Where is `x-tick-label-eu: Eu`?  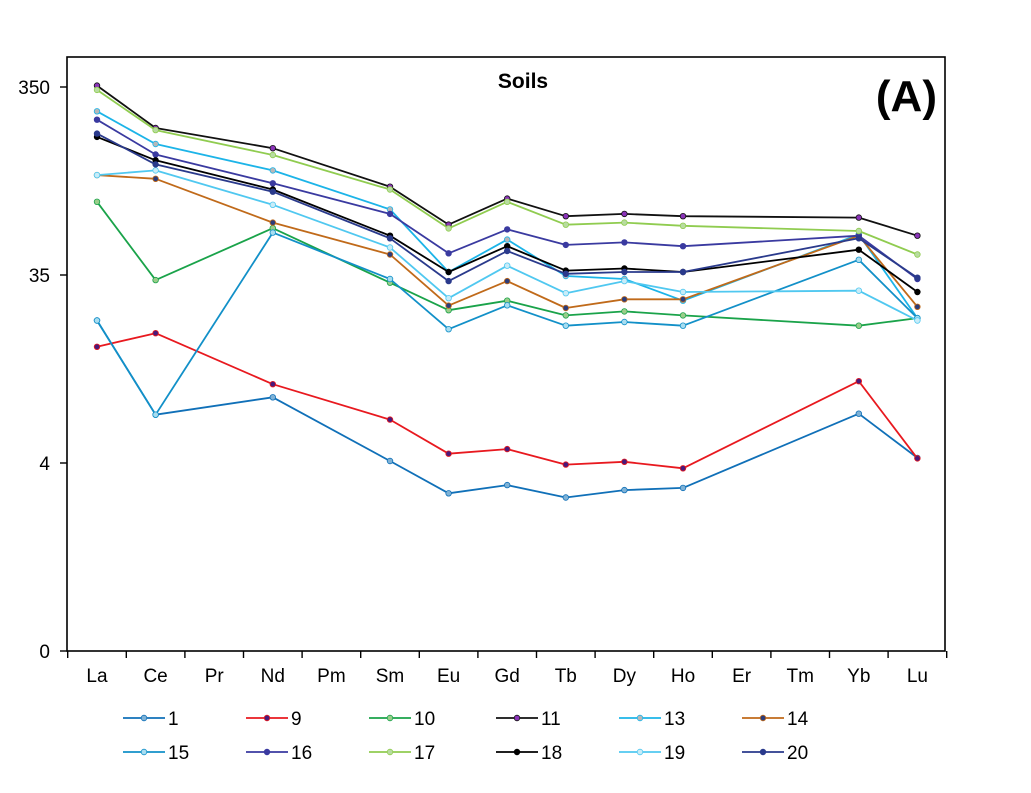
x-tick-label-eu: Eu is located at coordinates (448, 676).